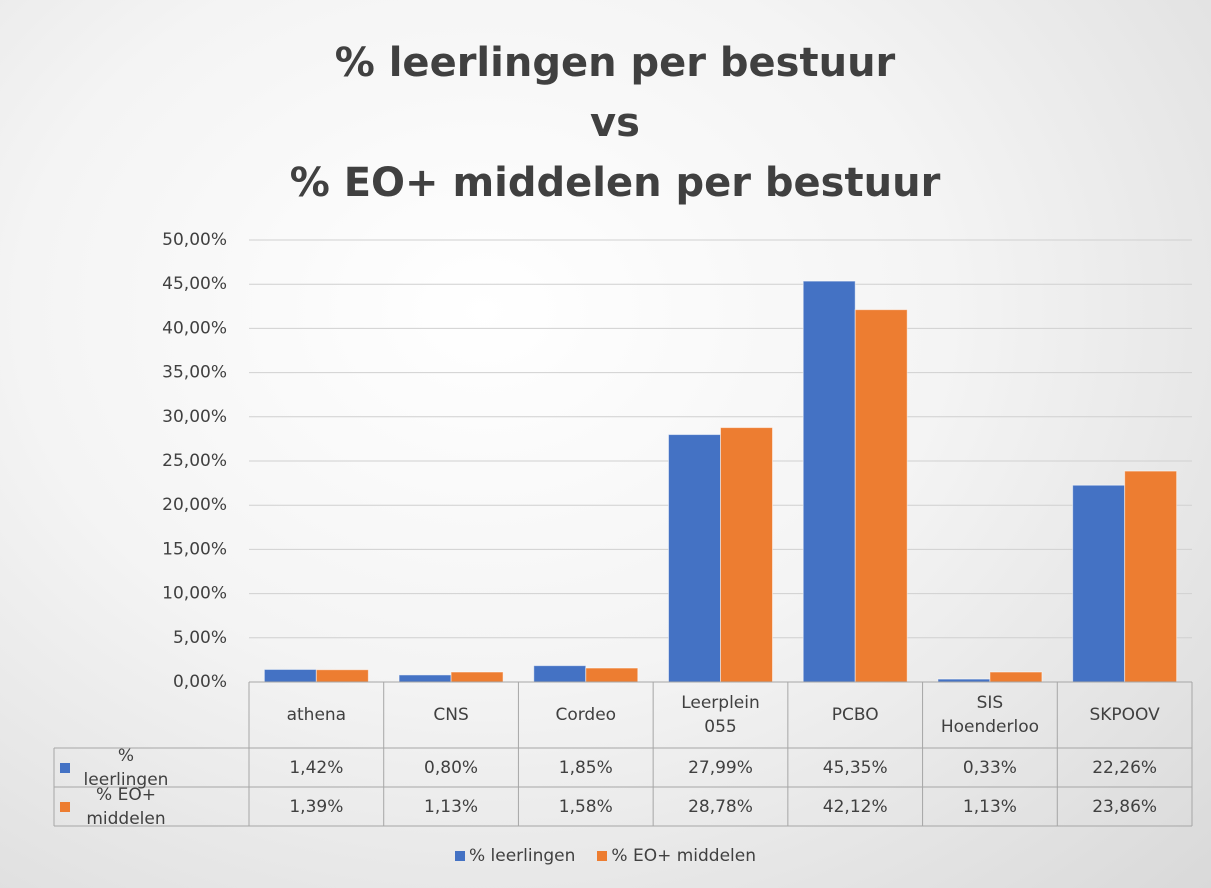 The width and height of the screenshot is (1211, 888). I want to click on y-tick-label: 30,00%, so click(194, 417).